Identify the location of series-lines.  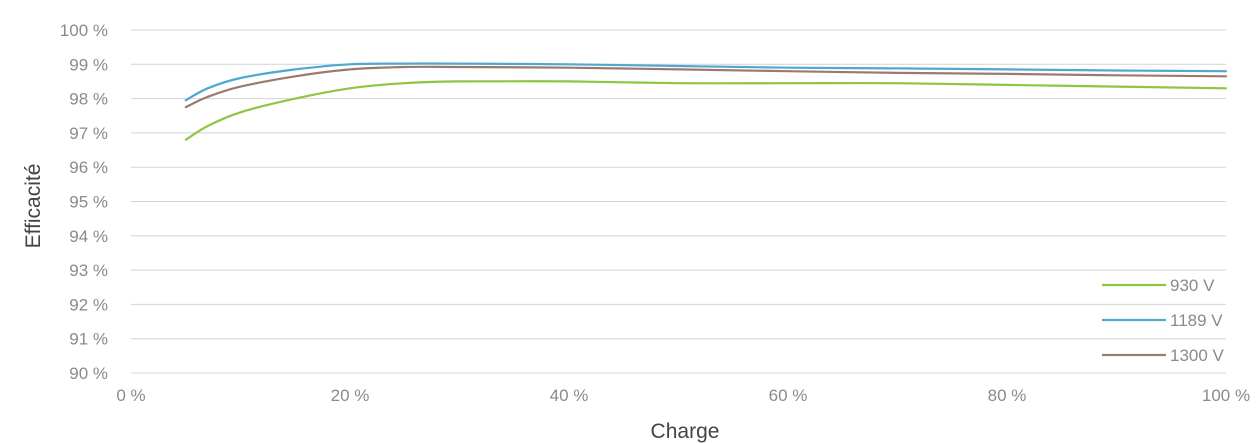
(706, 101).